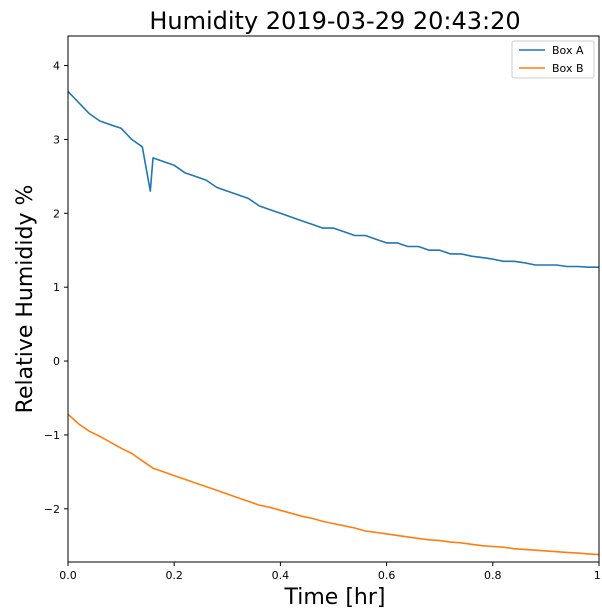  Describe the element at coordinates (493, 575) in the screenshot. I see `x-tick-label: 0.8` at that location.